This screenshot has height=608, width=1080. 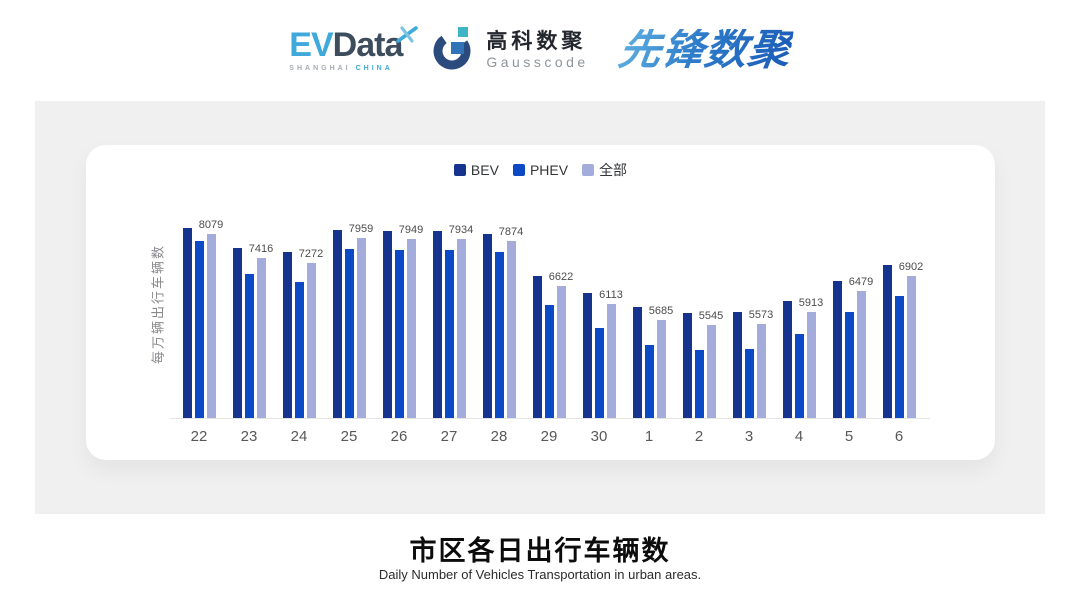 I want to click on legend-item-bev: BEV, so click(x=476, y=170).